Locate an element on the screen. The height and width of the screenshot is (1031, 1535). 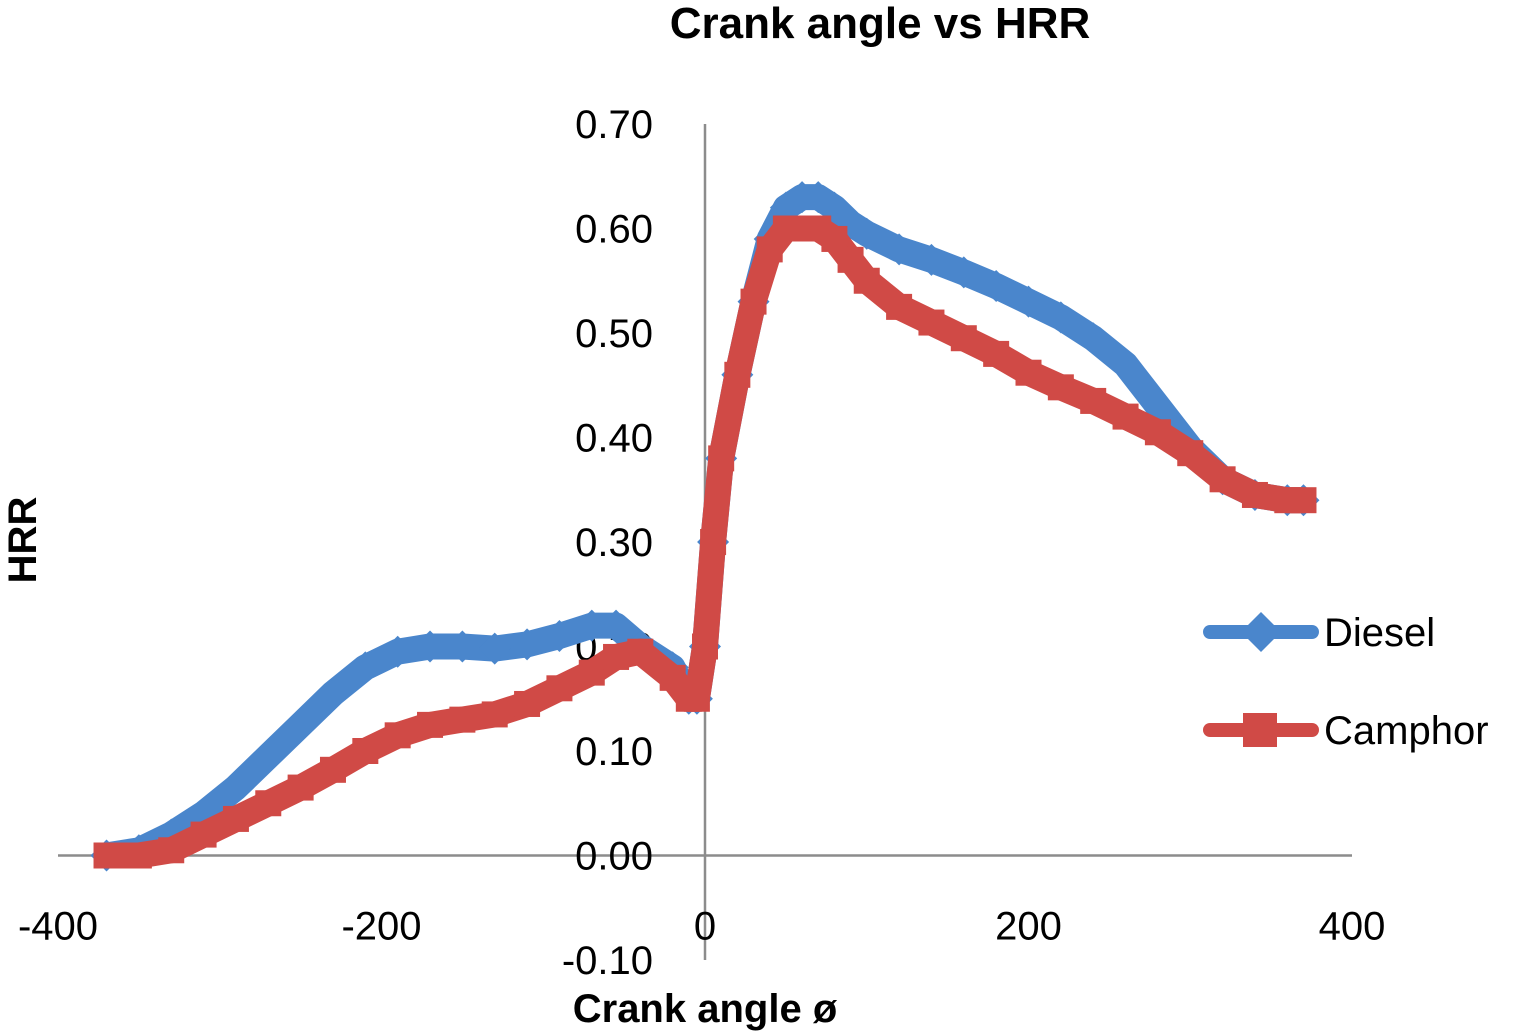
x-tick-label: -400 is located at coordinates (58, 927).